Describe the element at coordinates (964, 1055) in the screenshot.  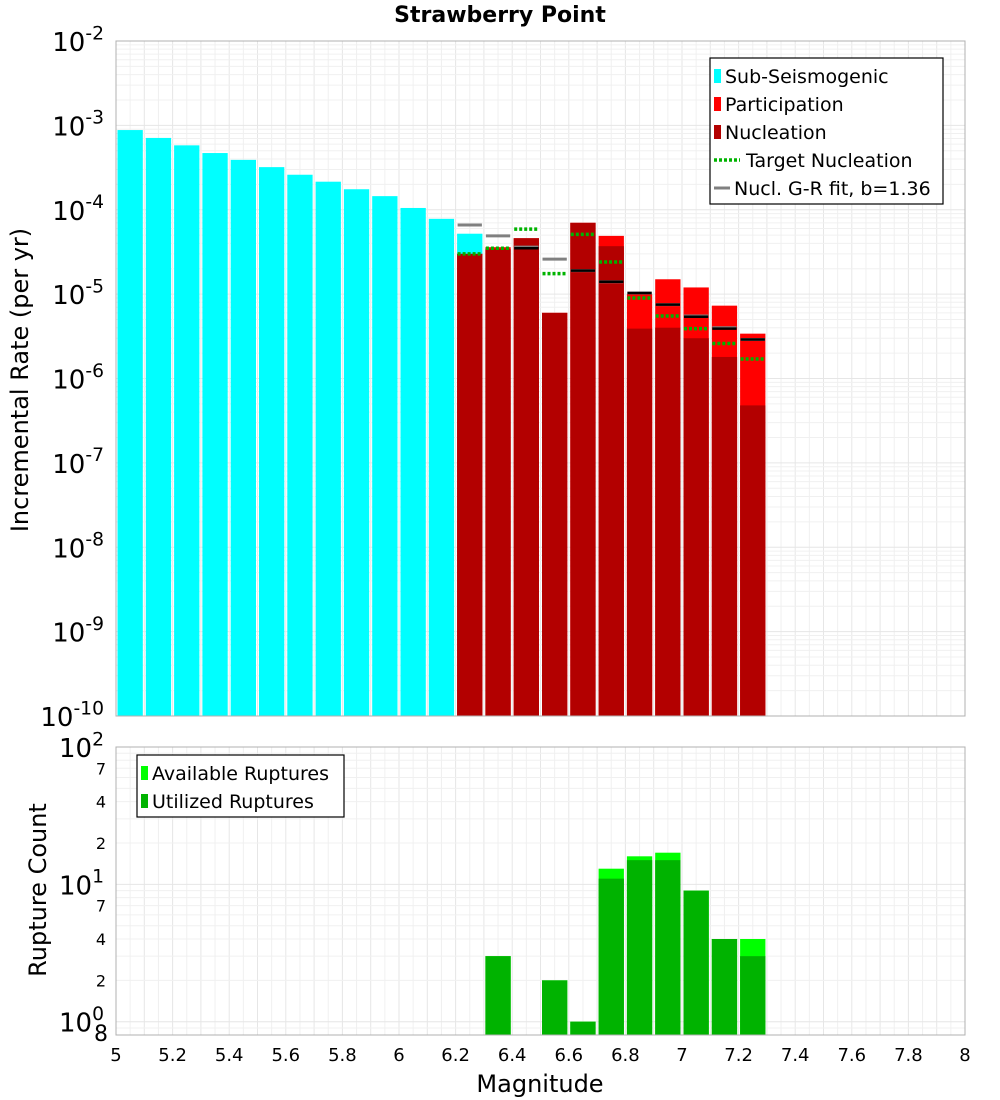
I see `x-tick-label: 8` at that location.